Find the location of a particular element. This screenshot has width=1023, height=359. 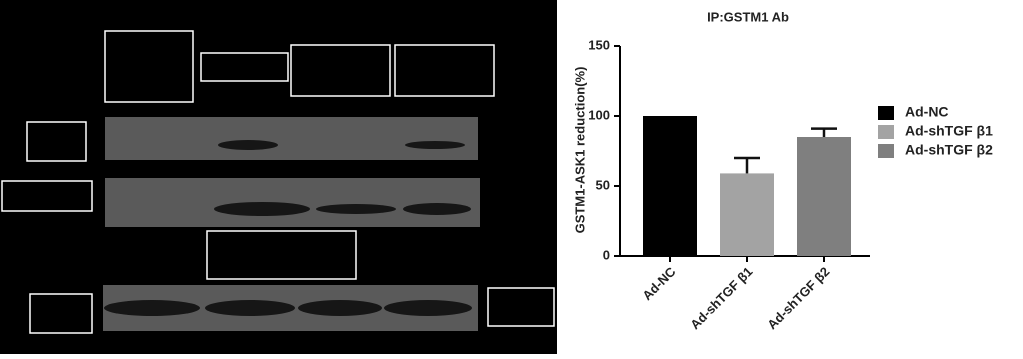

y-tick-label: 150 is located at coordinates (599, 44).